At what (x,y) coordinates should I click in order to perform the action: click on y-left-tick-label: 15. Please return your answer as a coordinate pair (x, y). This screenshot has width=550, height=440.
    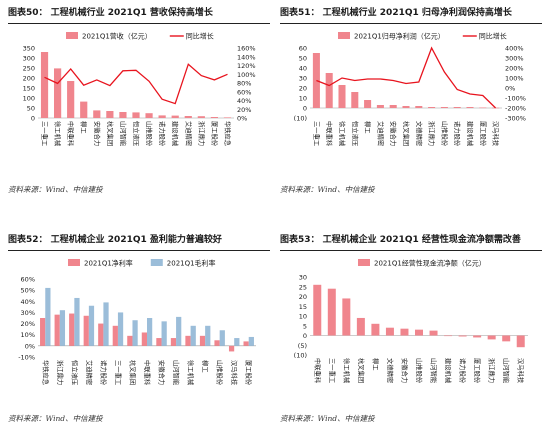
    Looking at the image, I should click on (303, 307).